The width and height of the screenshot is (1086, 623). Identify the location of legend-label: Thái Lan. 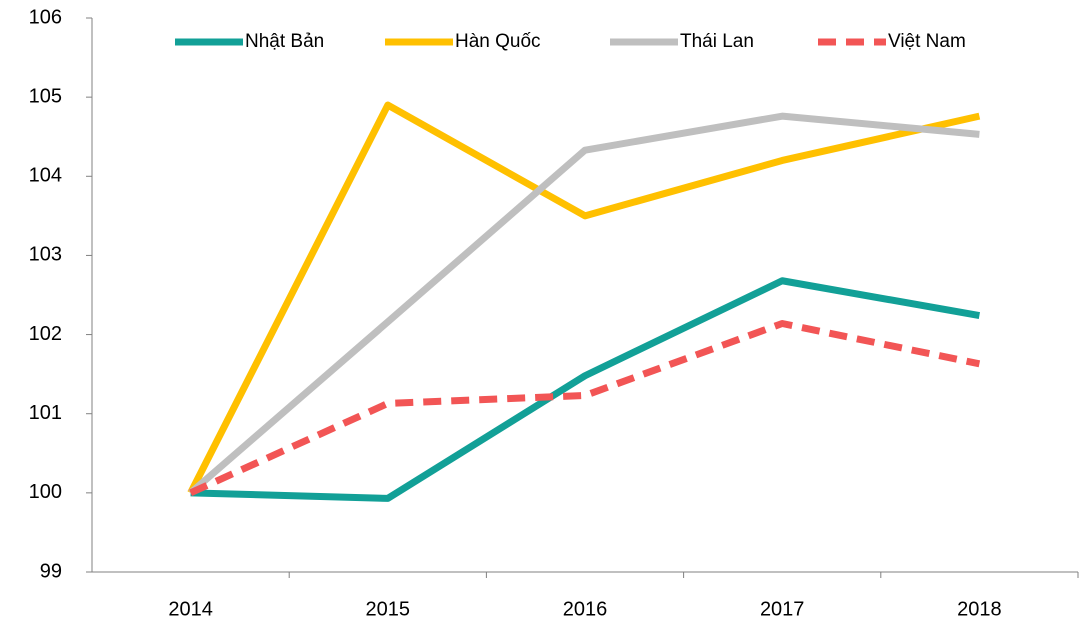
(717, 41).